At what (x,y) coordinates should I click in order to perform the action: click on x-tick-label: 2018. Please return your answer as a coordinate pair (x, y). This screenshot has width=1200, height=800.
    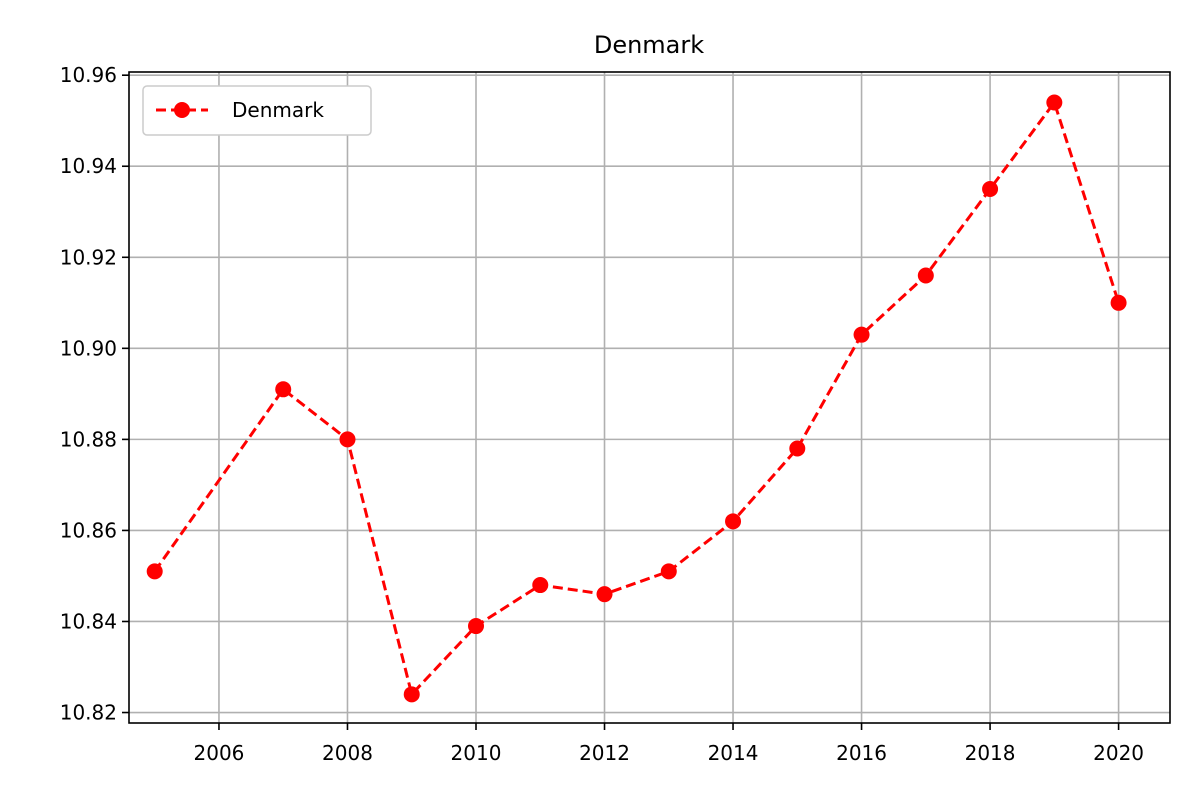
    Looking at the image, I should click on (990, 753).